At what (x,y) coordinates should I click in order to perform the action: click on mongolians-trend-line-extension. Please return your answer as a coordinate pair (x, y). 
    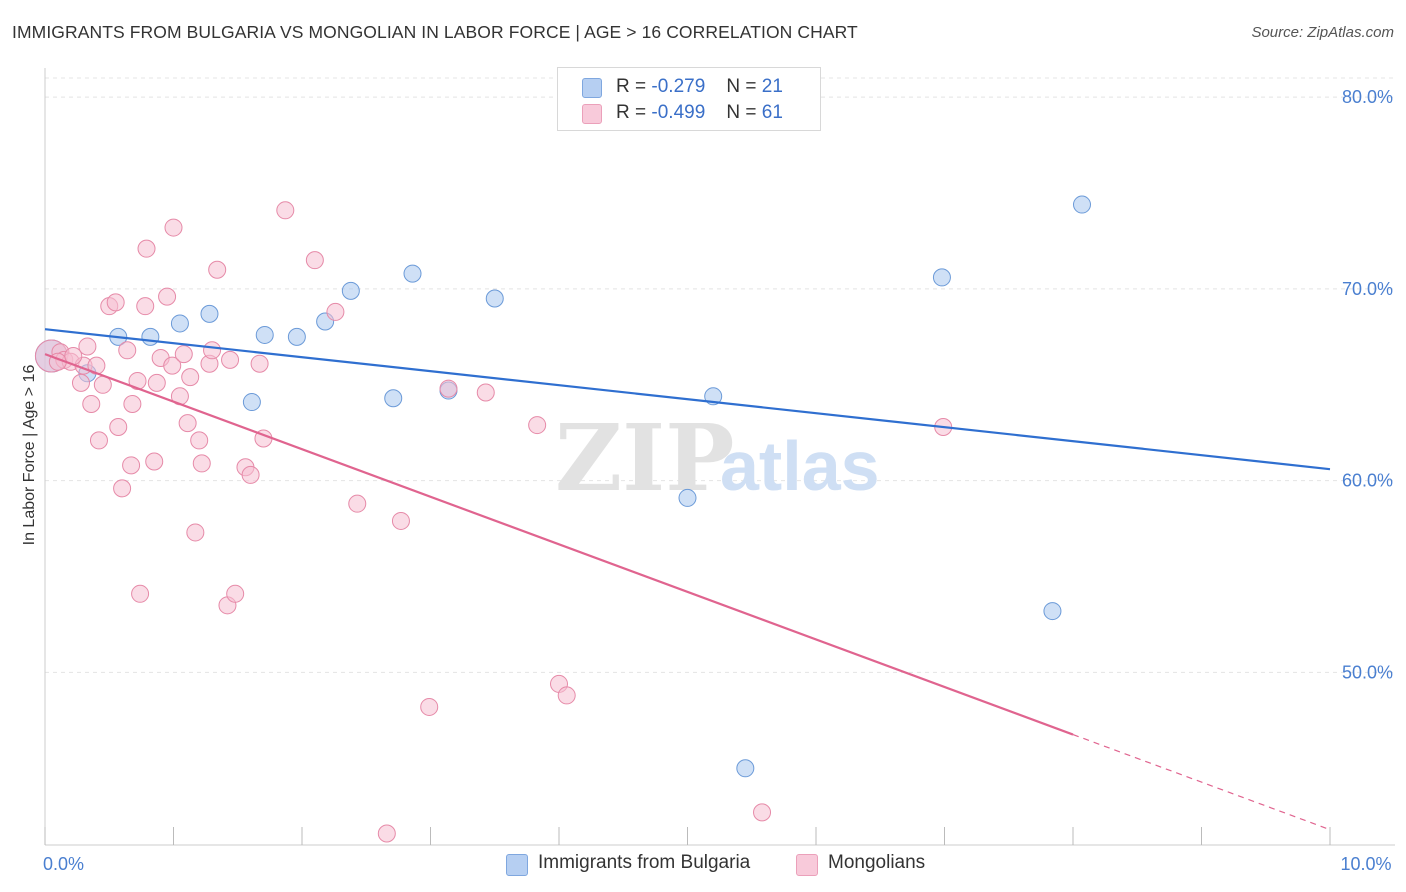
    Looking at the image, I should click on (1201, 782).